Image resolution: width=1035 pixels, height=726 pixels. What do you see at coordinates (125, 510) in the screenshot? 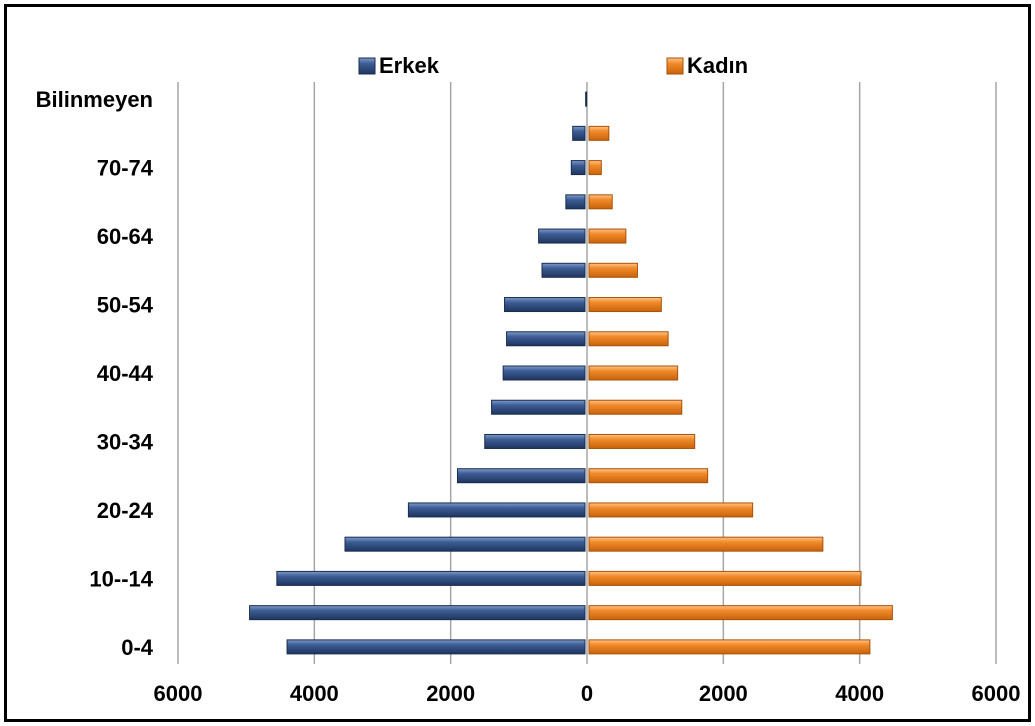
I see `category-label-4: 20-24` at bounding box center [125, 510].